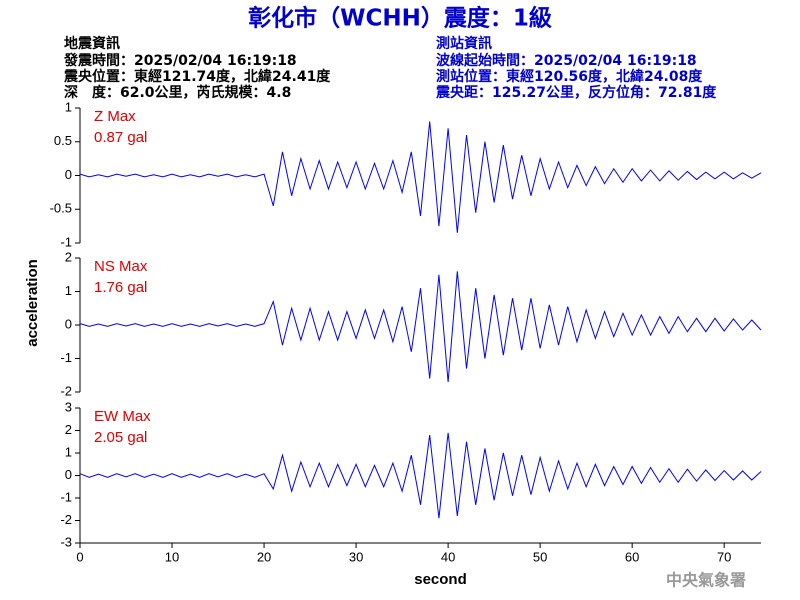 The height and width of the screenshot is (600, 800). What do you see at coordinates (120, 287) in the screenshot?
I see `max-annotation: 1.76 gal` at bounding box center [120, 287].